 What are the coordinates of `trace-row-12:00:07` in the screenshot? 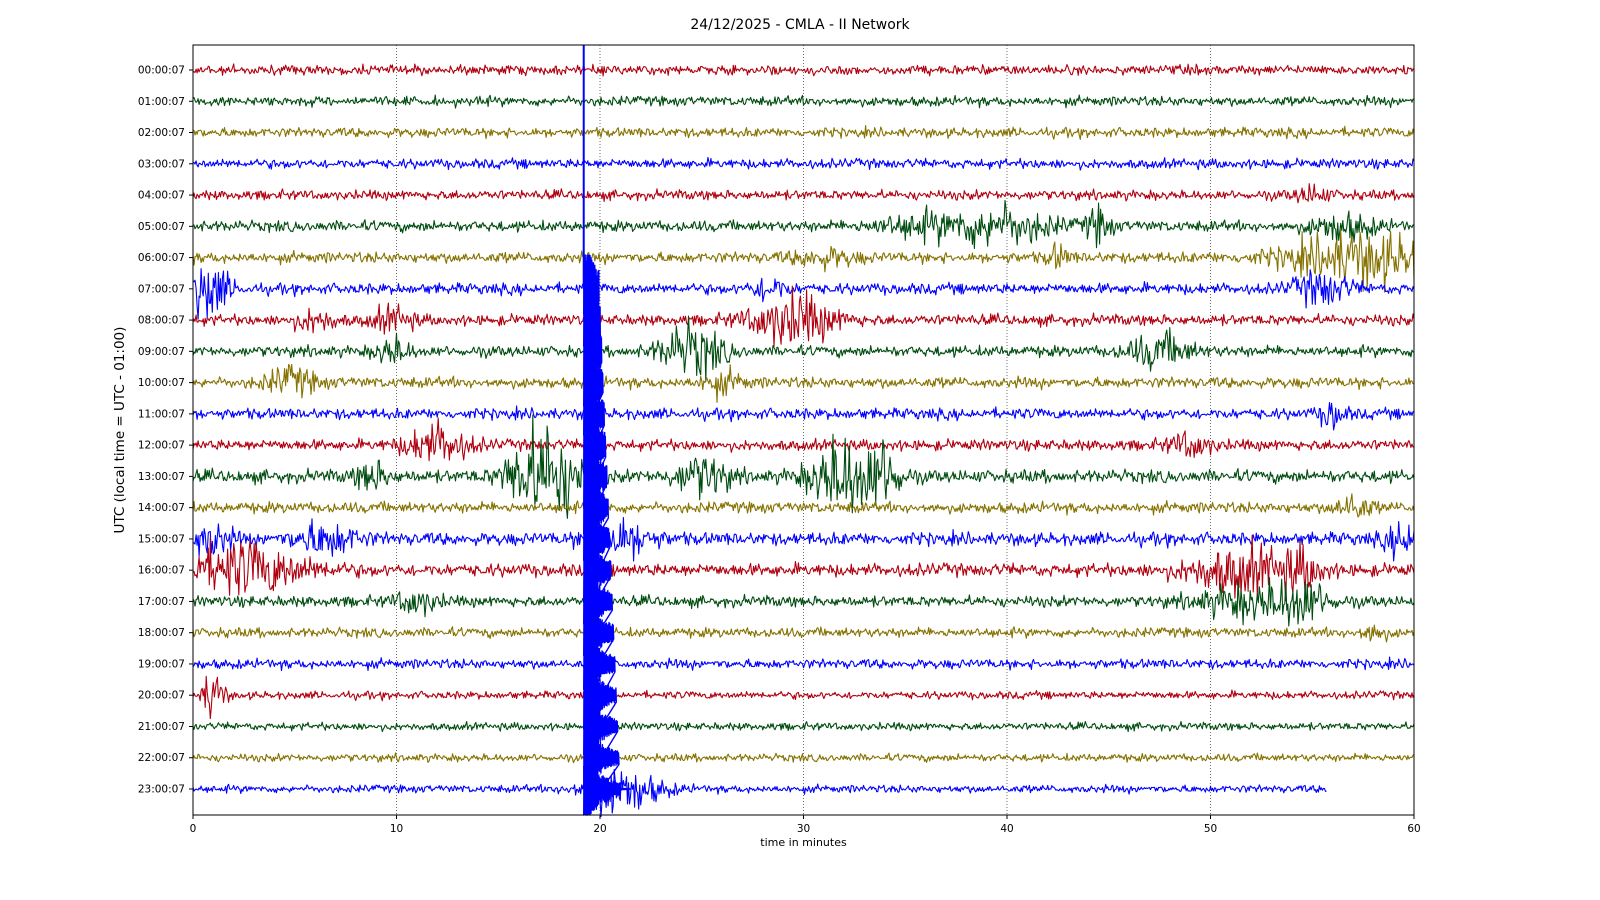 It's located at (803, 439).